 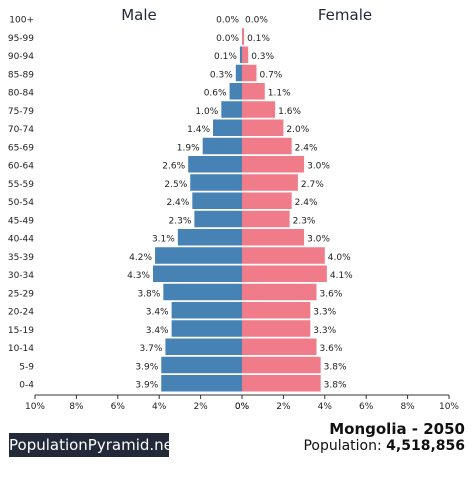 I want to click on female-value-label: 2.3%, so click(x=304, y=221).